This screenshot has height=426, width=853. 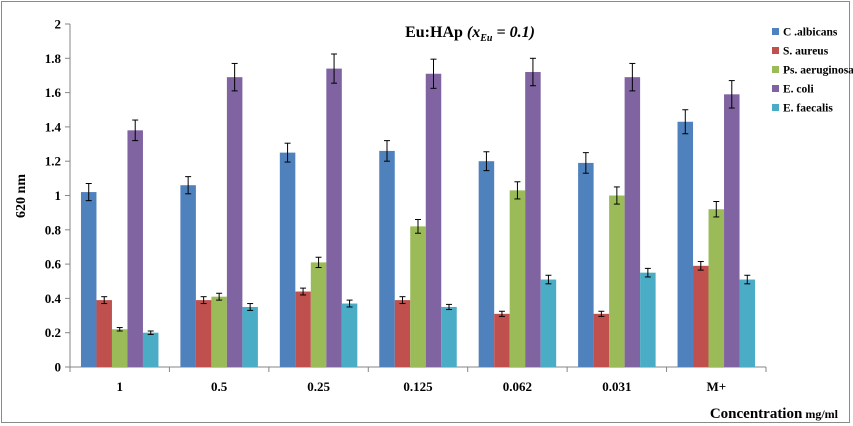 What do you see at coordinates (119, 386) in the screenshot?
I see `x-tick-label: 1` at bounding box center [119, 386].